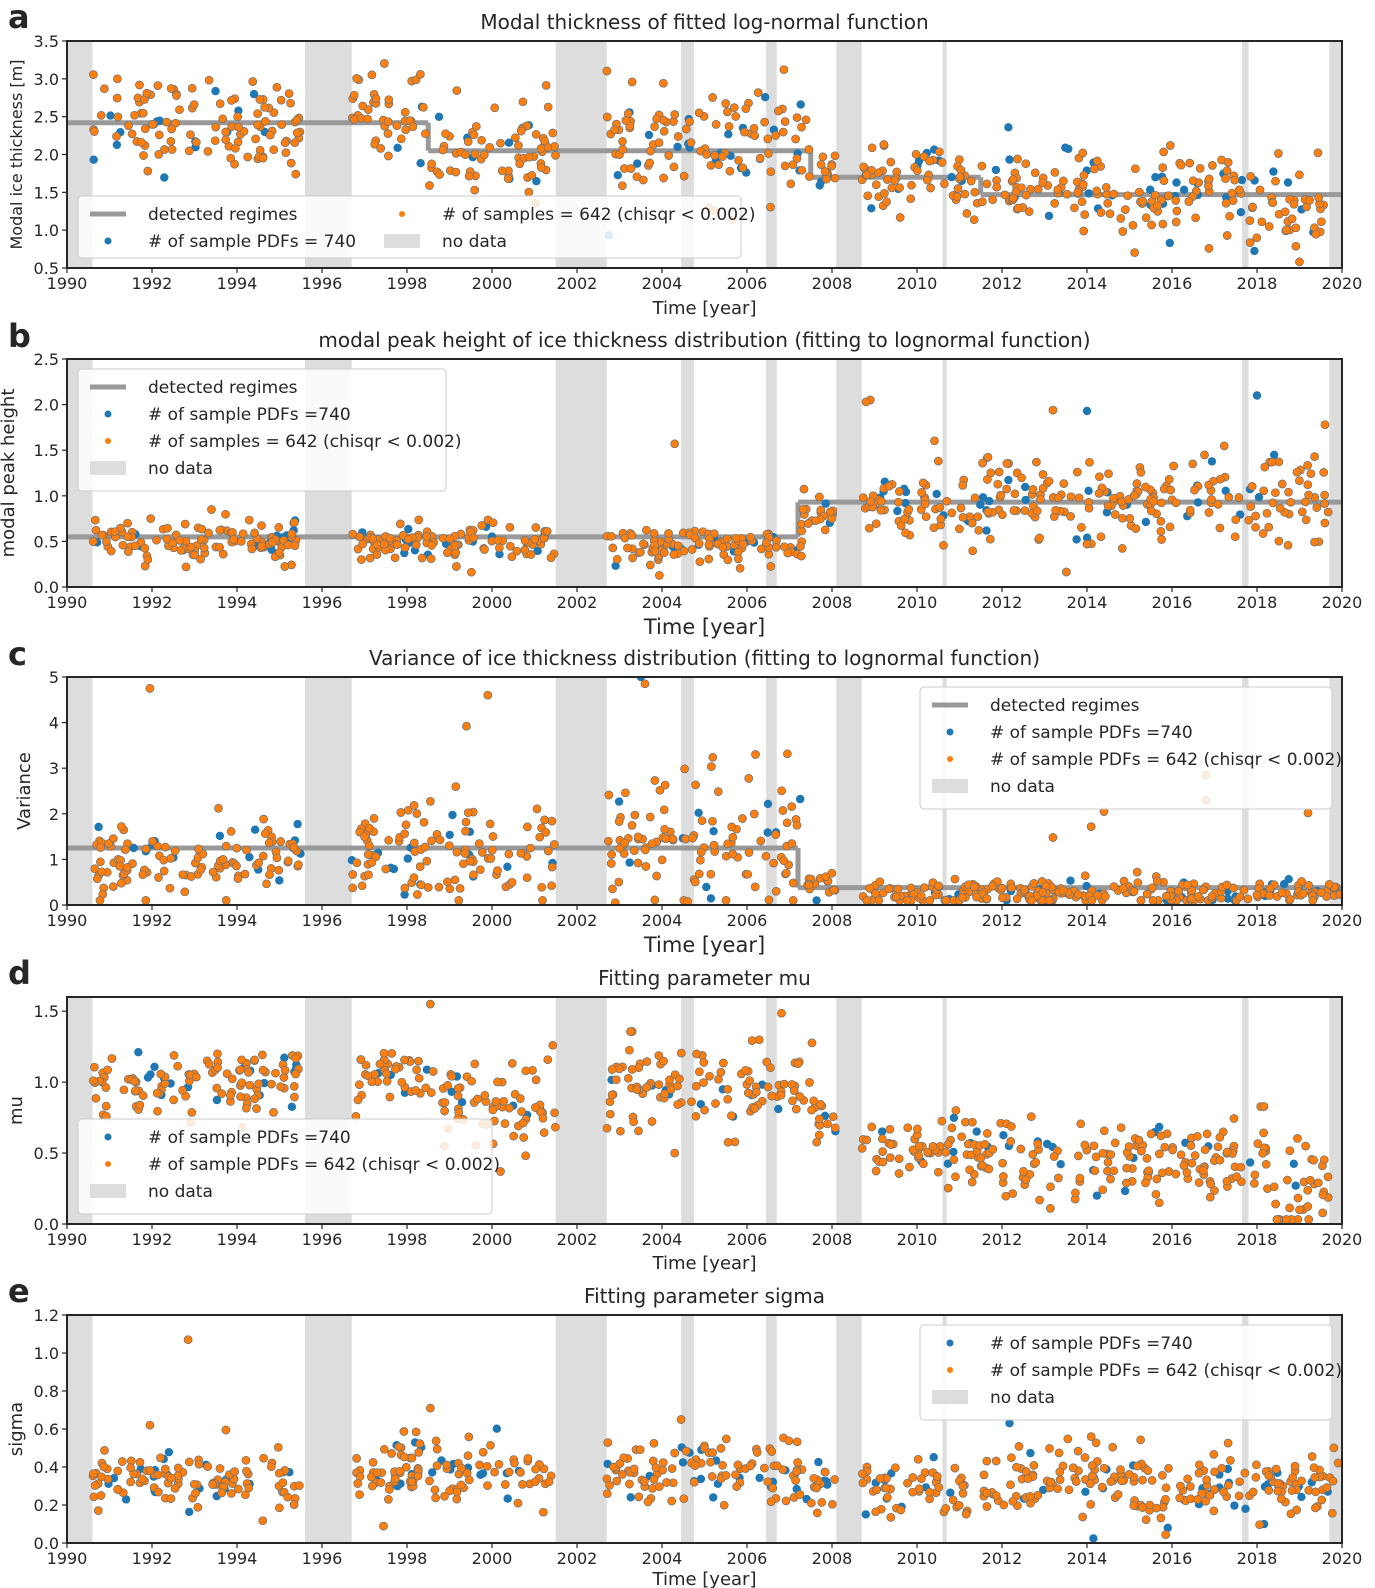 This screenshot has width=1375, height=1588. What do you see at coordinates (16, 155) in the screenshot?
I see `y-axis-label: Modal ice thickness [m]` at bounding box center [16, 155].